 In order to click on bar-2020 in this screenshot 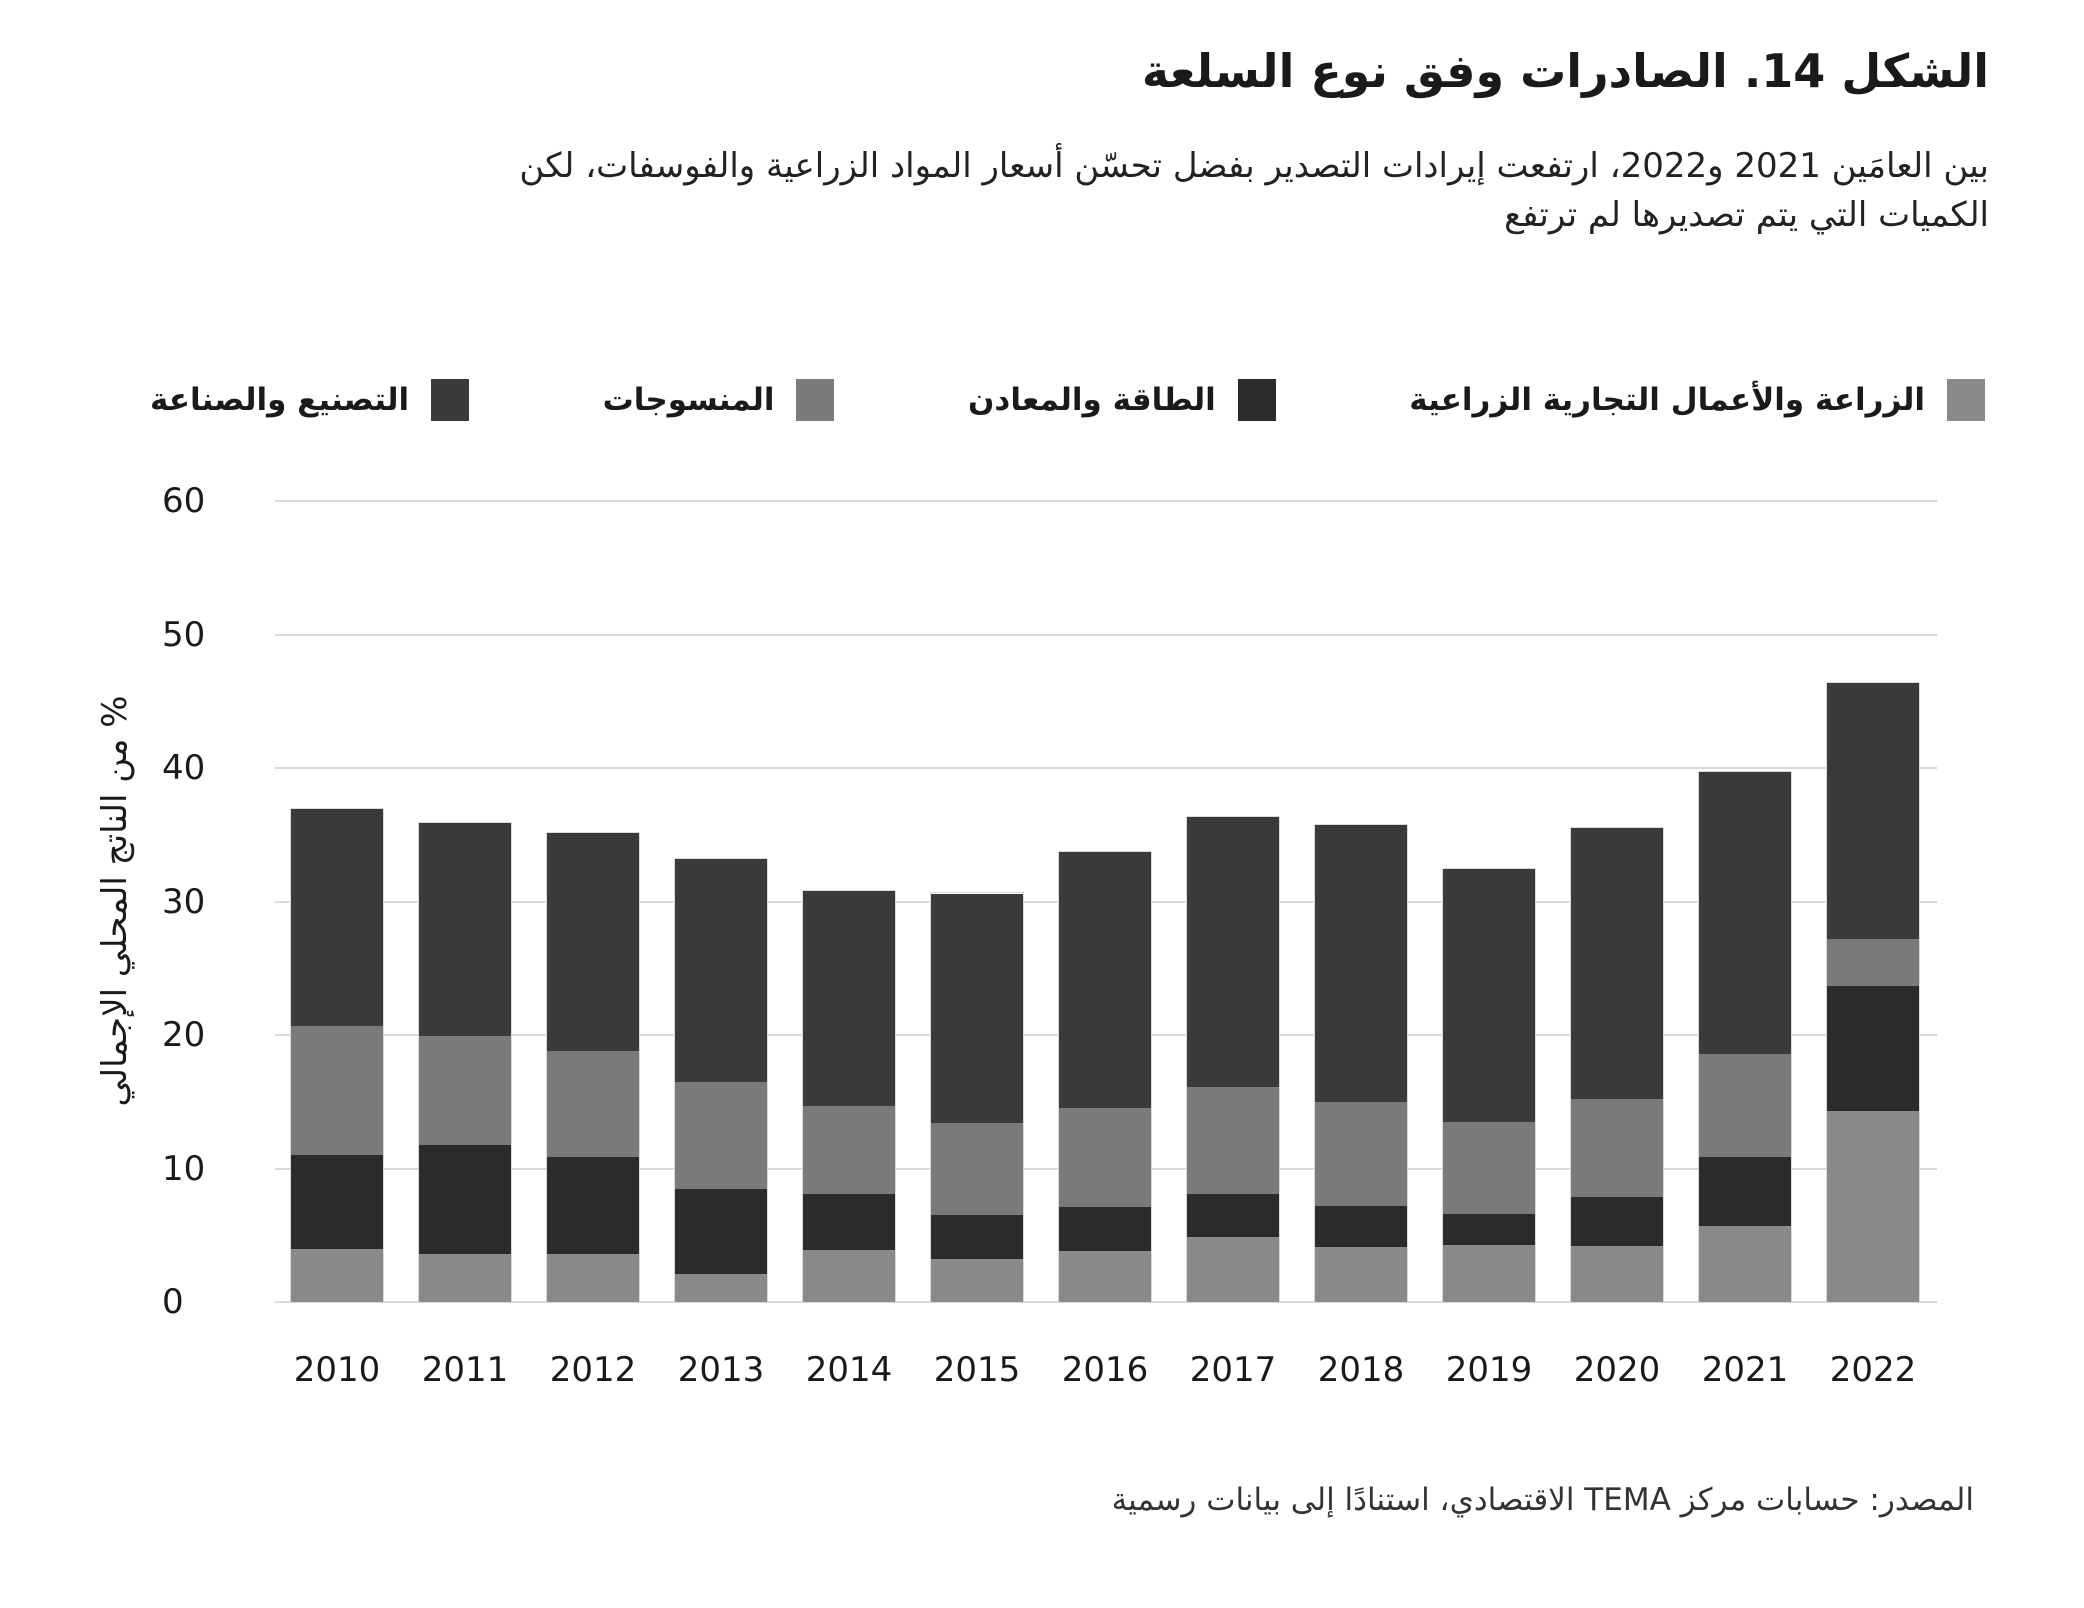, I will do `click(1617, 1065)`.